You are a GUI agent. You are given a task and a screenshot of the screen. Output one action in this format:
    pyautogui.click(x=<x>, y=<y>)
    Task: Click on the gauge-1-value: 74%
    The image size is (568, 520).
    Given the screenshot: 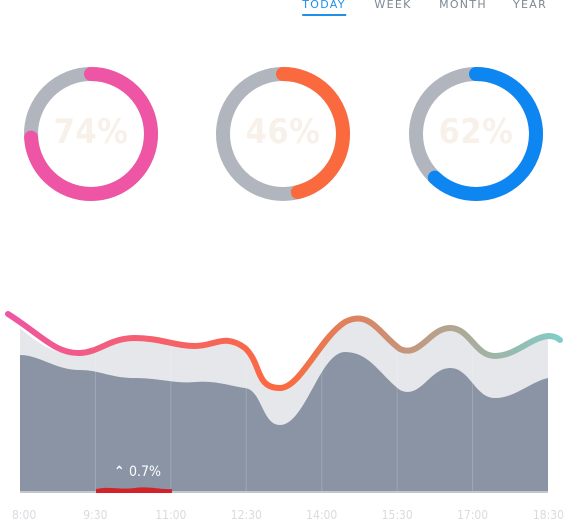 What is the action you would take?
    pyautogui.click(x=91, y=132)
    